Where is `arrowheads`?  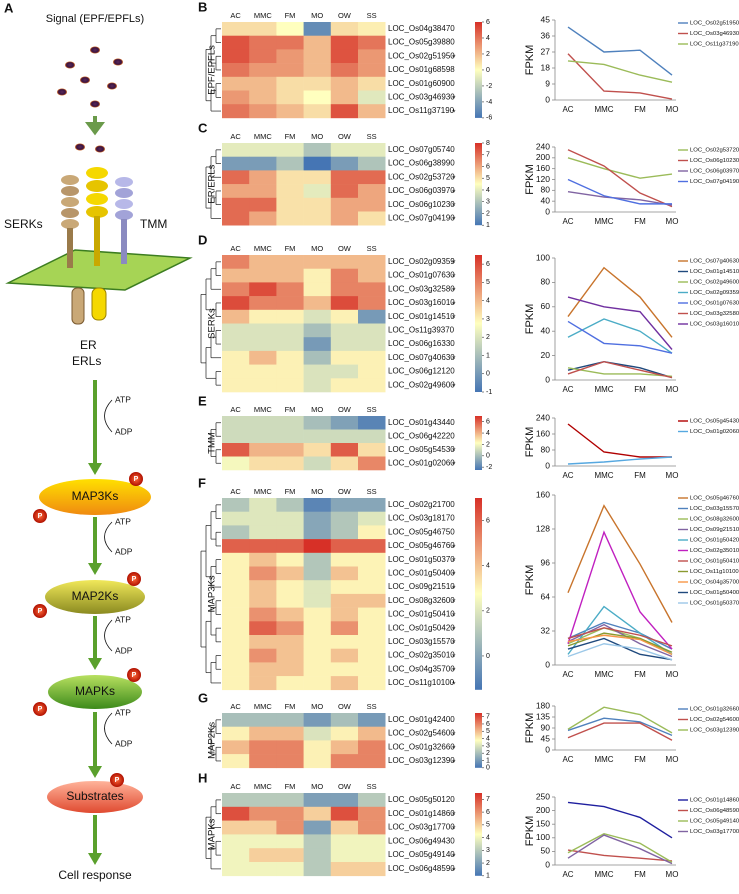 arrowheads is located at coordinates (95, 664).